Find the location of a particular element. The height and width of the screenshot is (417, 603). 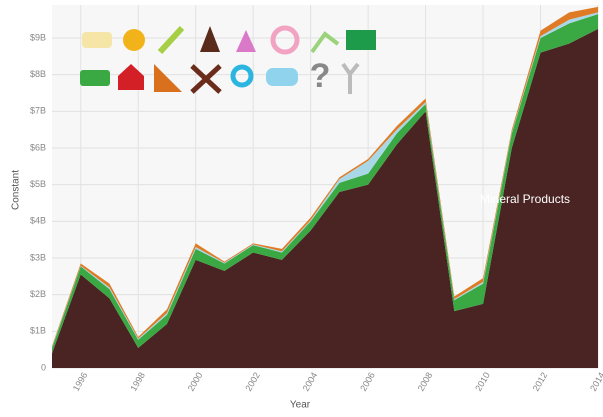

x-axis-label: Year is located at coordinates (300, 405).